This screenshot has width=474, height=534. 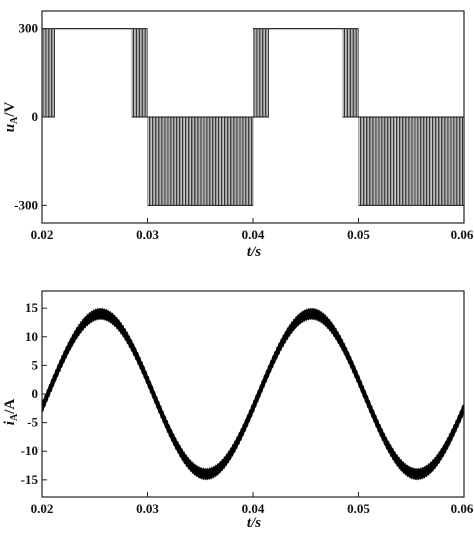 I want to click on voltage-x-tick-label: 0.02, so click(x=42, y=234).